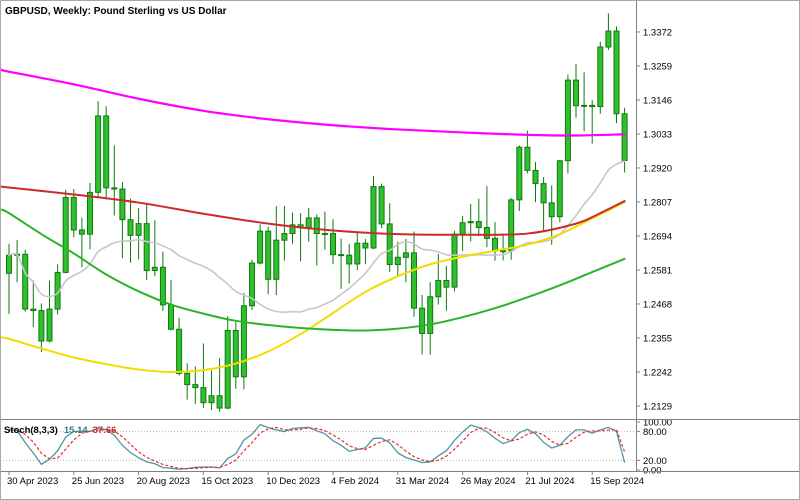 This screenshot has width=800, height=500. I want to click on date-tick-label: 21 Jul 2024, so click(549, 481).